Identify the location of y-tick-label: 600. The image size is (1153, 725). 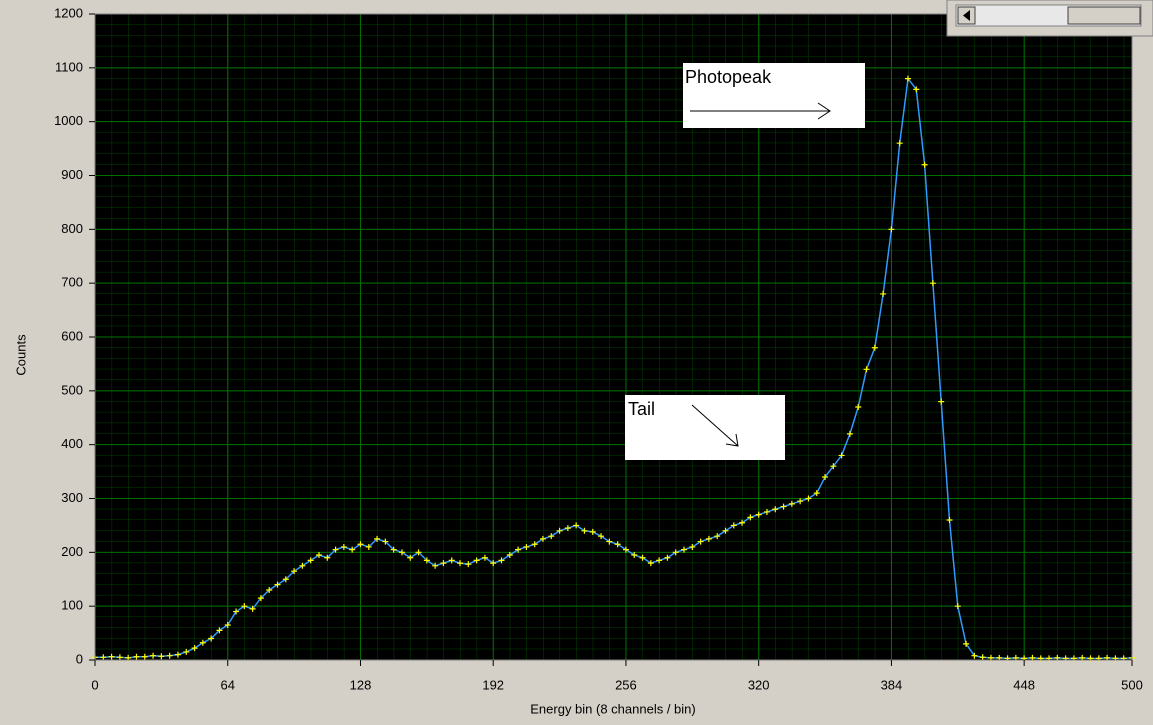
(72, 335).